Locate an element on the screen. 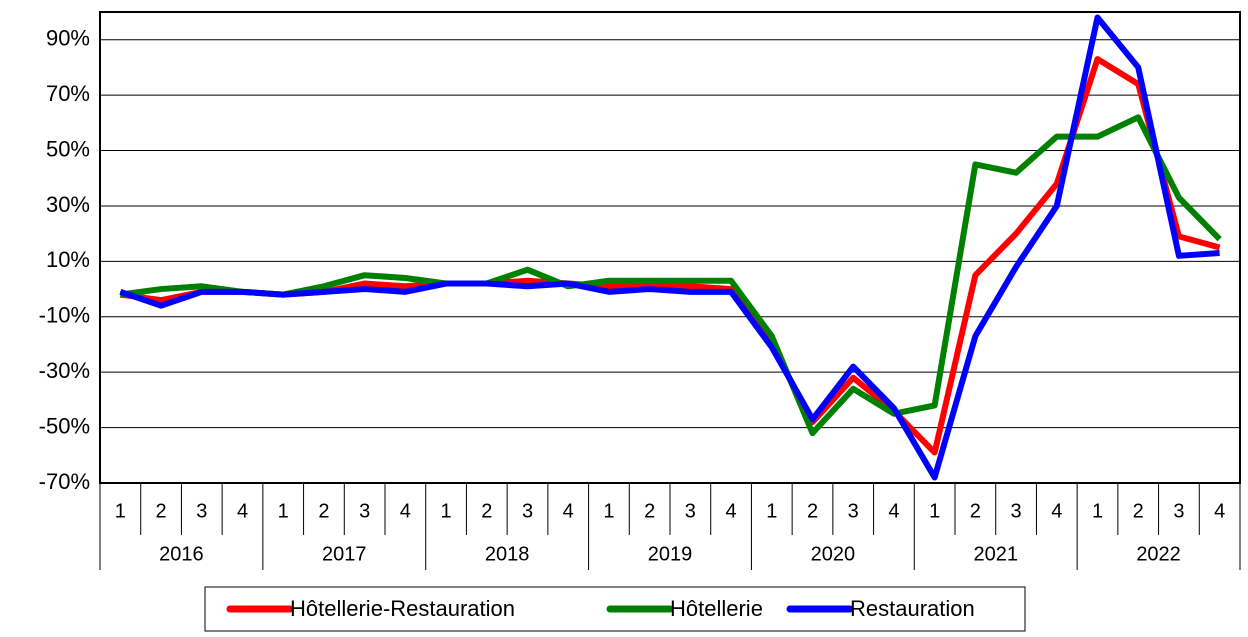  legend-label: Restauration is located at coordinates (912, 608).